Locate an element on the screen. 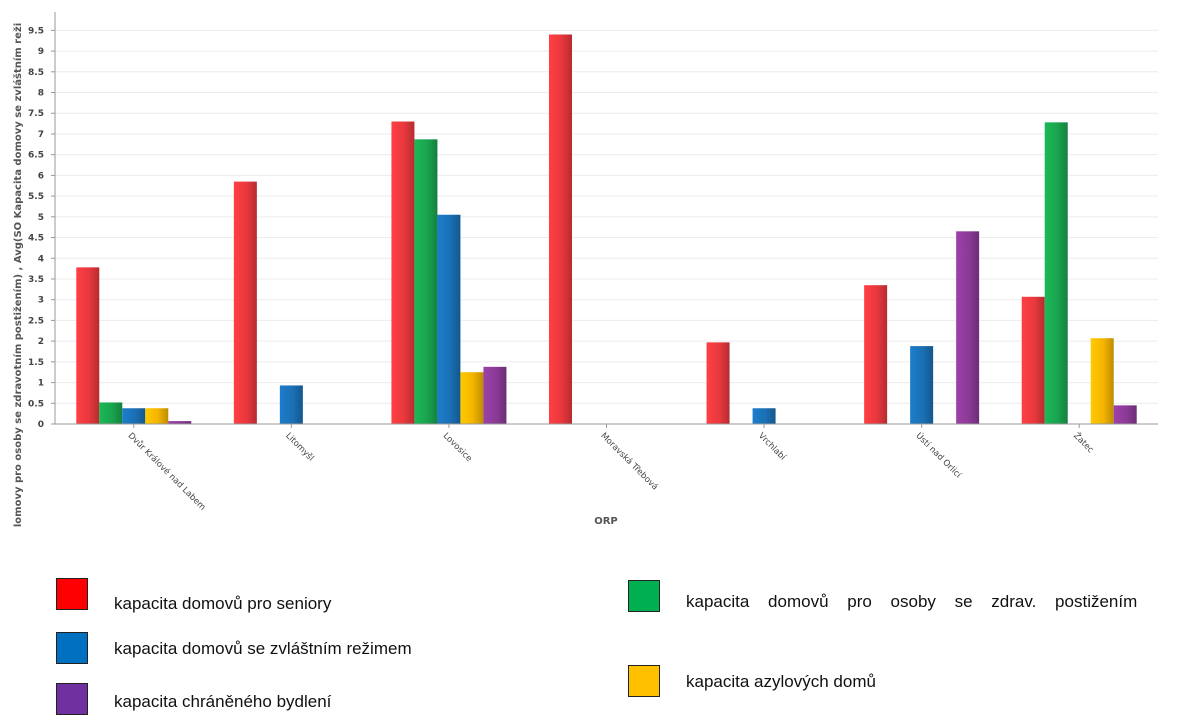 The width and height of the screenshot is (1178, 715). y-tick-label: 2 is located at coordinates (41, 342).